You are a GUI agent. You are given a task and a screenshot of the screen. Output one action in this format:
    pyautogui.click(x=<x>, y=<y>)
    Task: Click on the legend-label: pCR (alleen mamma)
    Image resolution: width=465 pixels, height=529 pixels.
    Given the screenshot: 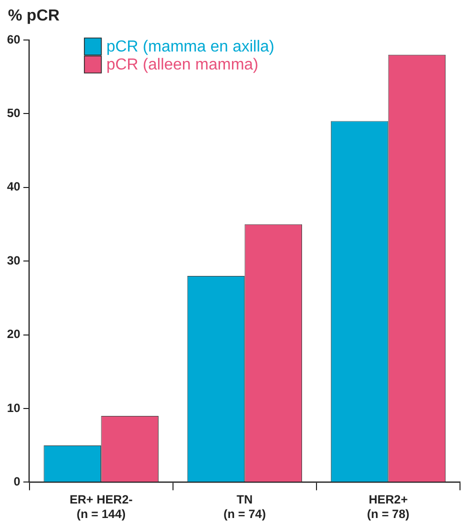 What is the action you would take?
    pyautogui.click(x=182, y=65)
    